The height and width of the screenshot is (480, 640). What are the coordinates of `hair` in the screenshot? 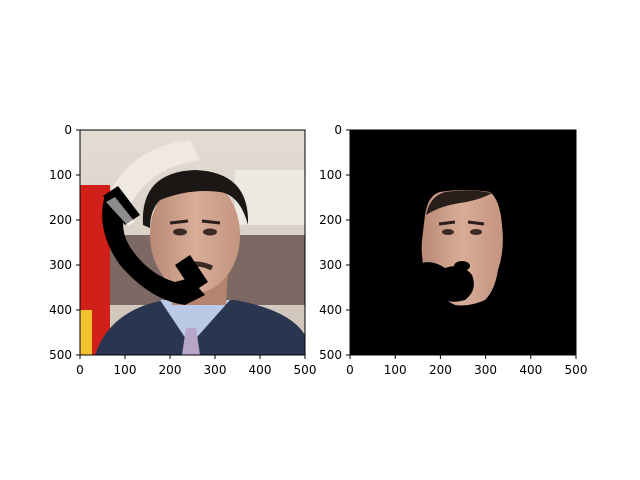 It's located at (195, 199).